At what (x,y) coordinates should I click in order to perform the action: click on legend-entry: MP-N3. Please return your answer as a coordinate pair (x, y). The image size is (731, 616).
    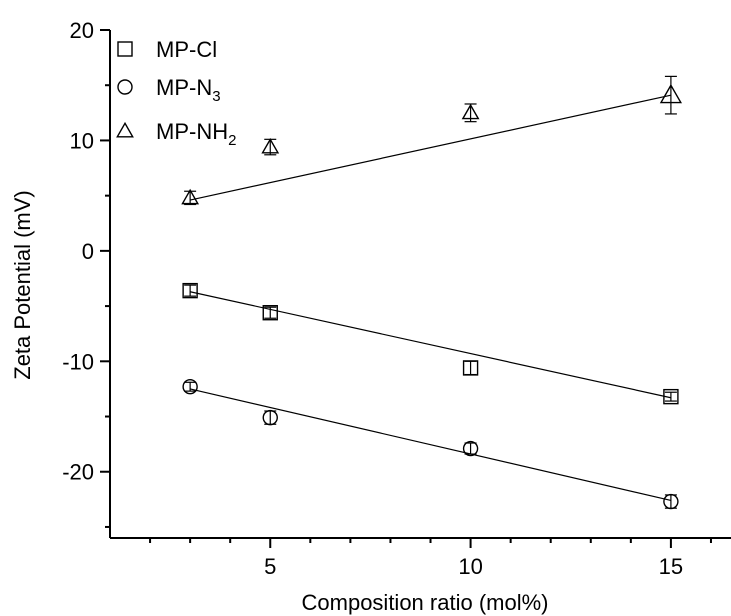
    Looking at the image, I should click on (188, 90).